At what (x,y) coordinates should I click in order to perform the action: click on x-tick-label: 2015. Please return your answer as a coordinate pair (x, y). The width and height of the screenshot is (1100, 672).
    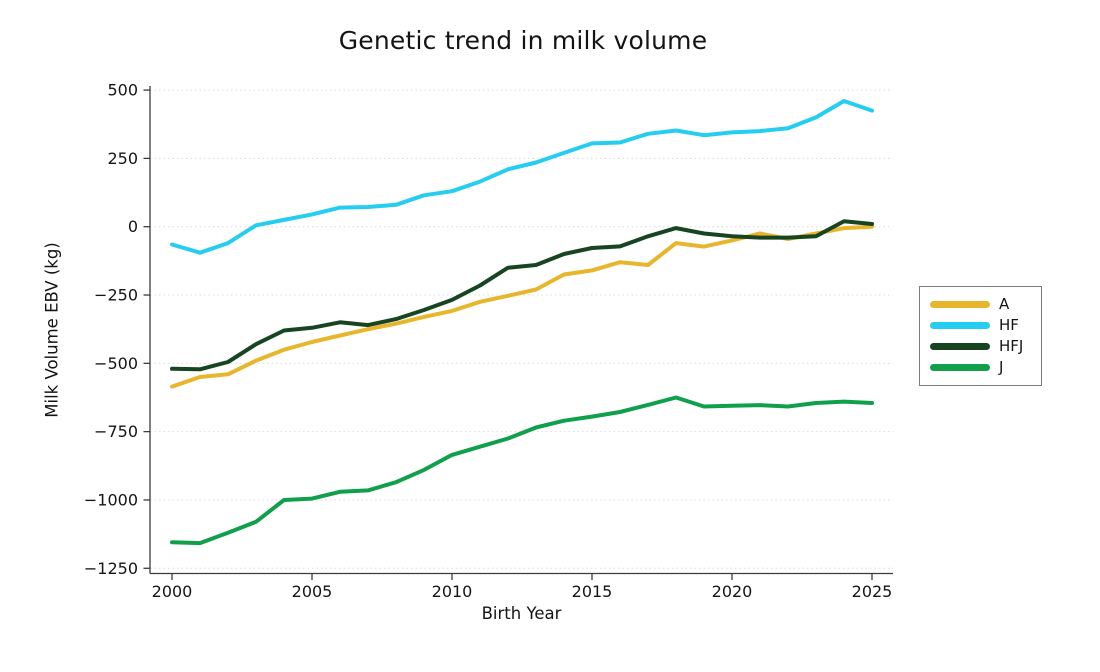
    Looking at the image, I should click on (592, 591).